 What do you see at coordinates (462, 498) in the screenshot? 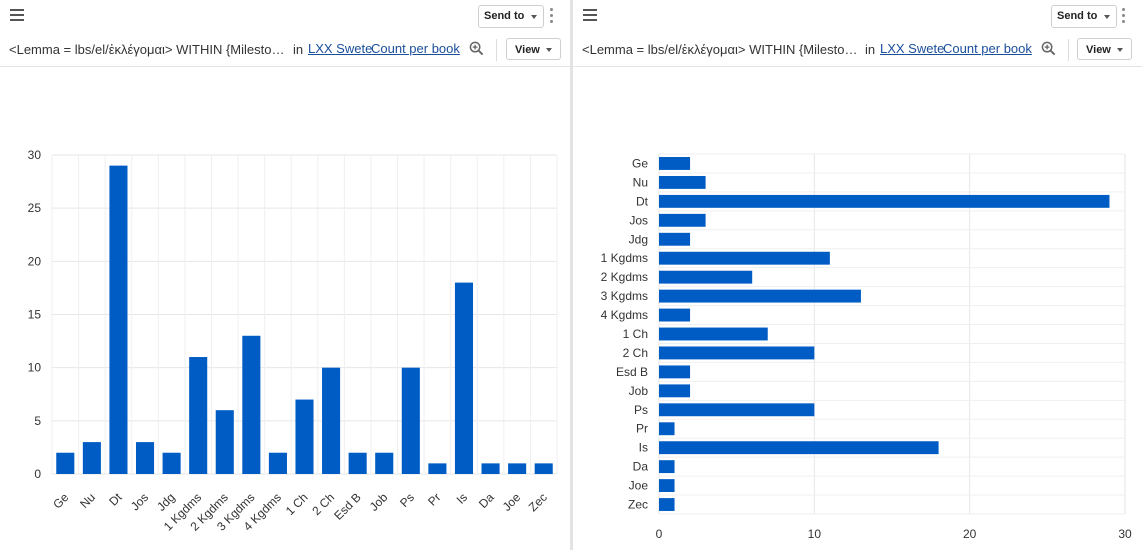
I see `x-tick-label: Is` at bounding box center [462, 498].